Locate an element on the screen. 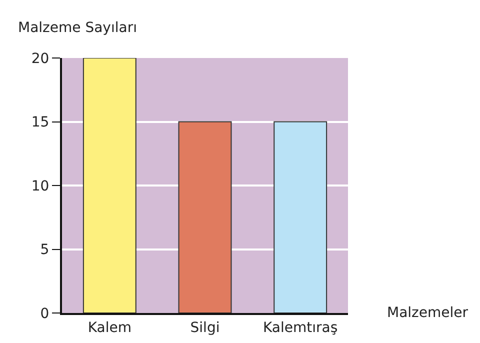 Image resolution: width=480 pixels, height=343 pixels. x-tick-label: Silgi is located at coordinates (205, 328).